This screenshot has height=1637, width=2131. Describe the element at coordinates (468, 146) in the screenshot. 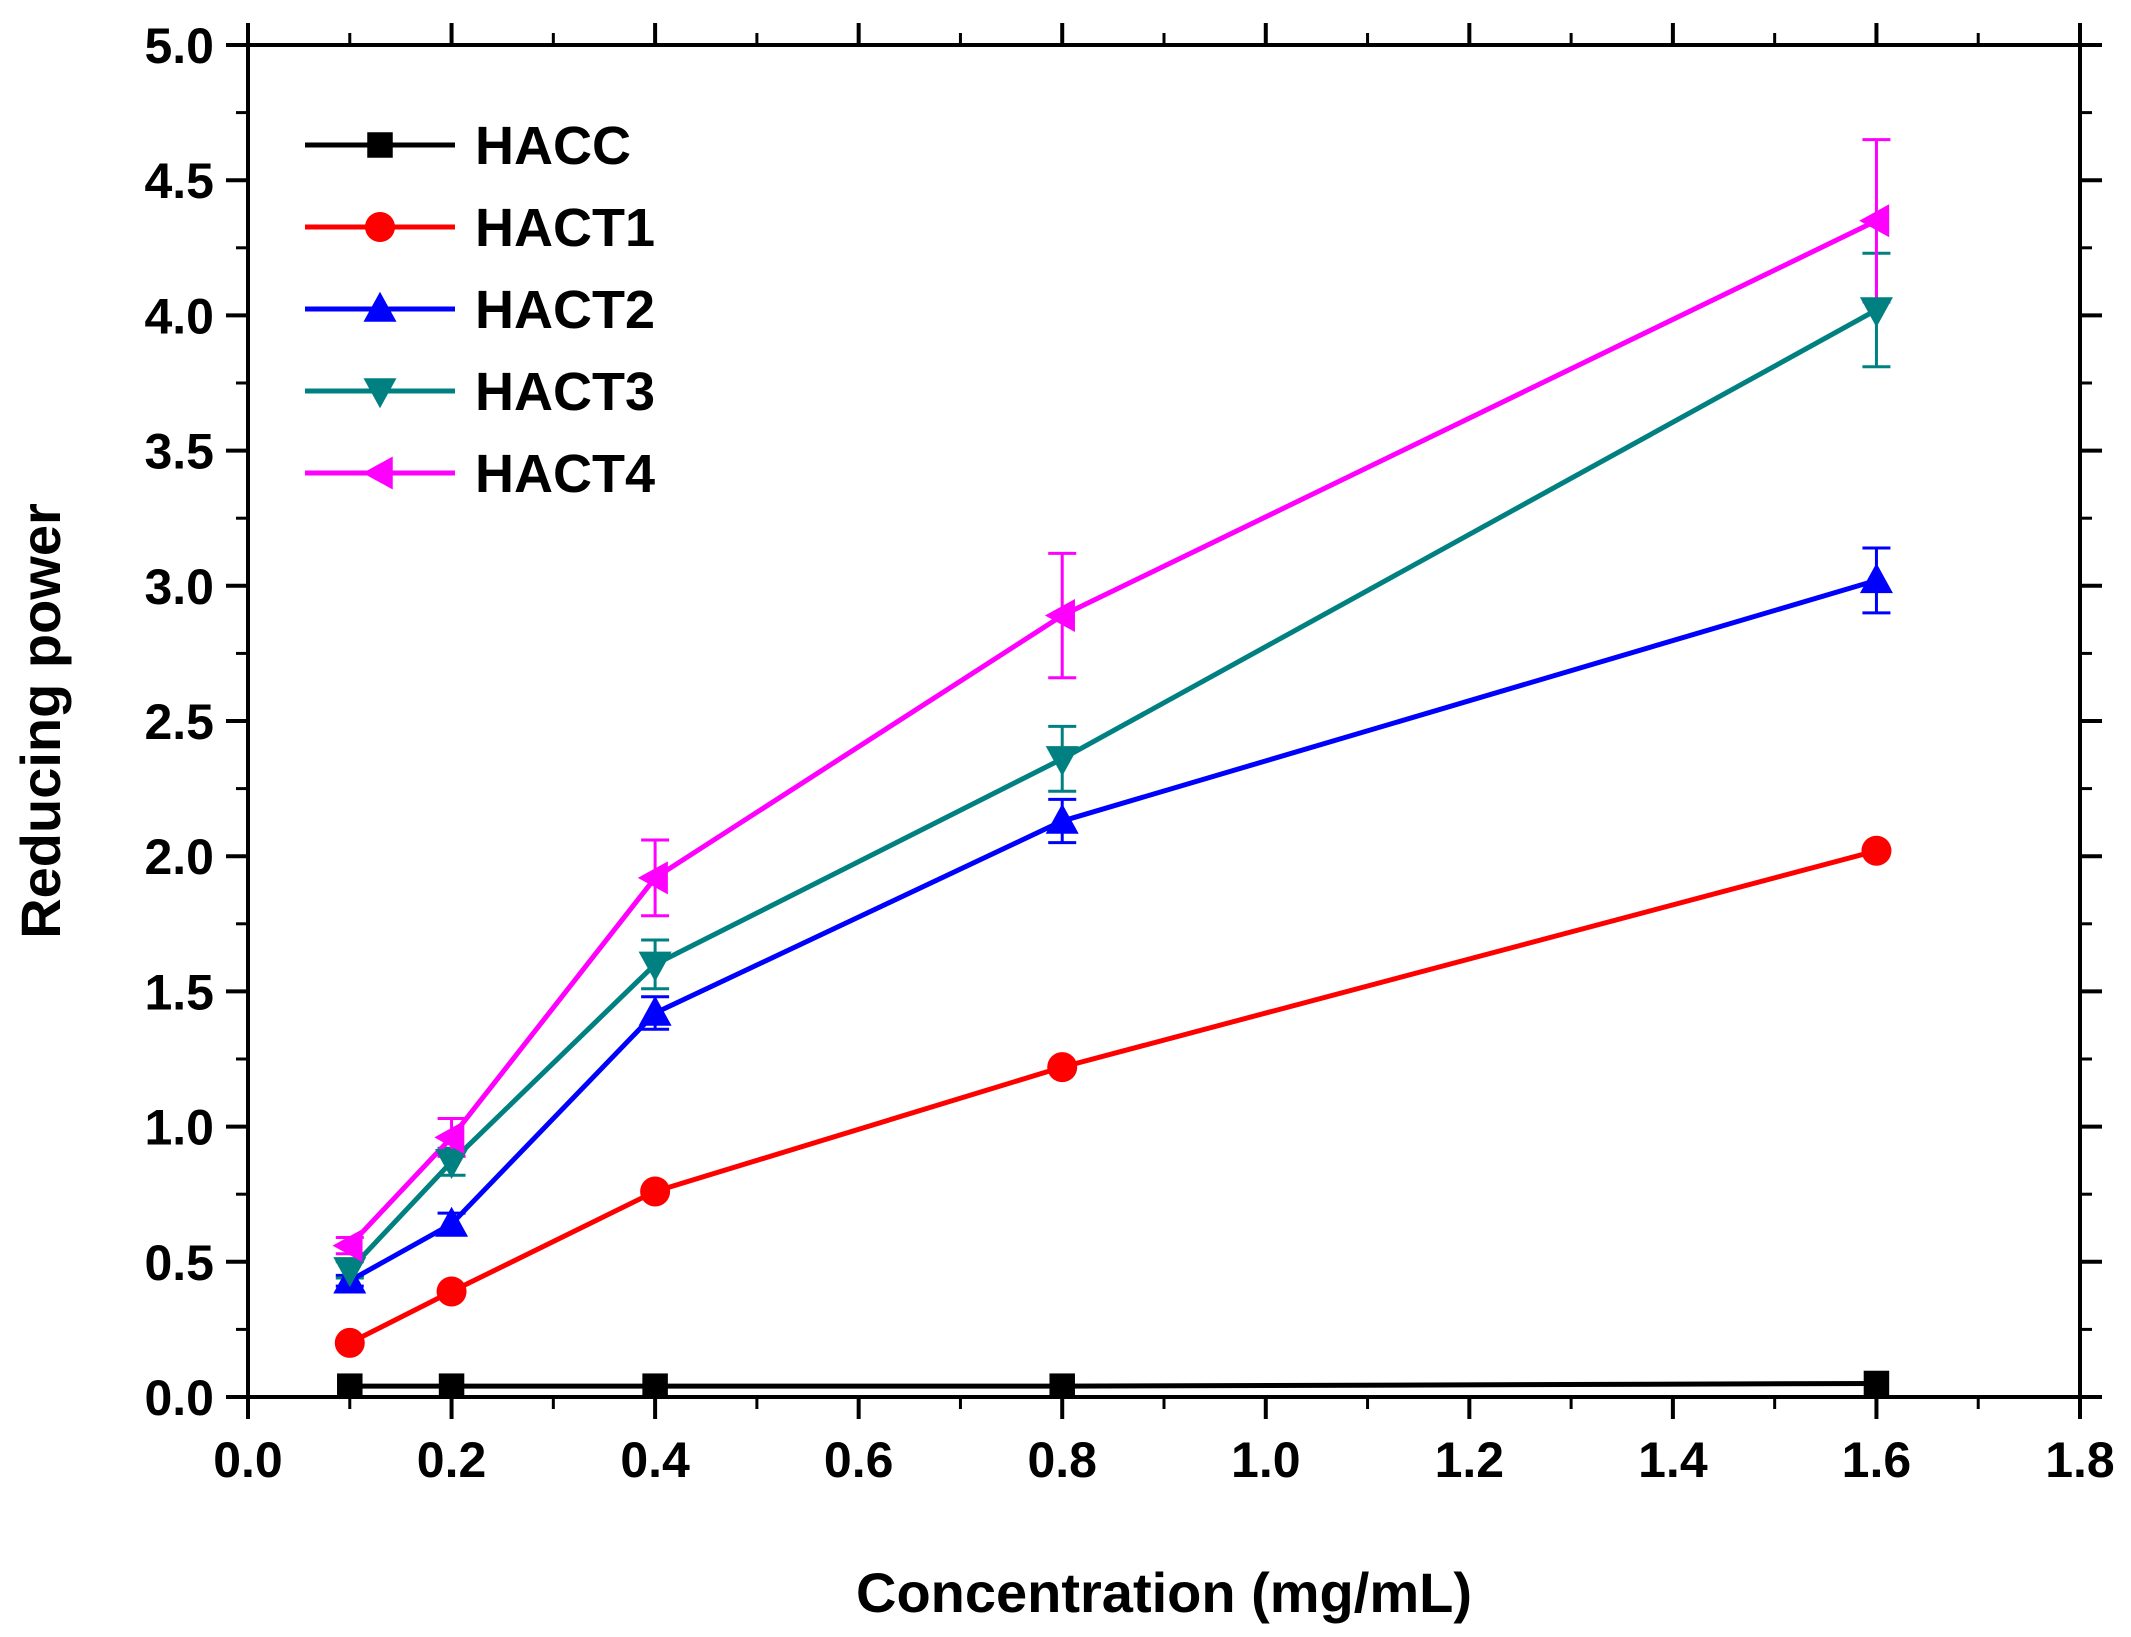

I see `legend-item-hacc: HACC` at that location.